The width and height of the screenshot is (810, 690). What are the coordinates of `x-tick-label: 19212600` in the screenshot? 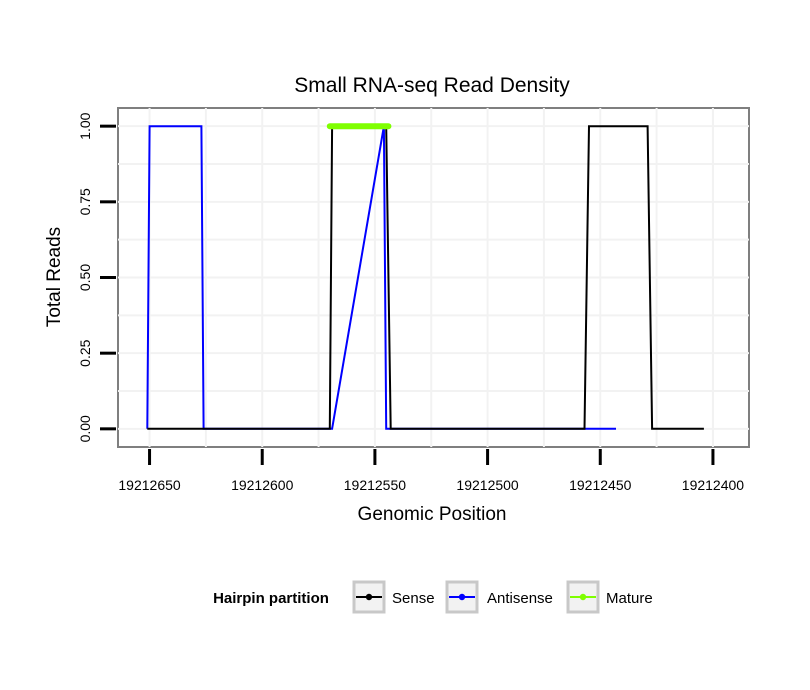 It's located at (262, 485).